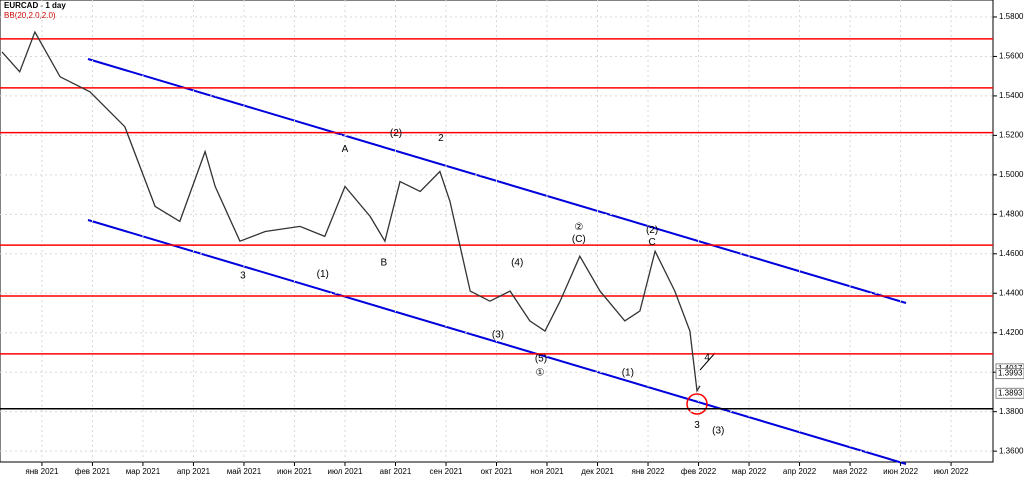 This screenshot has height=484, width=1024. What do you see at coordinates (345, 471) in the screenshot?
I see `x-tick-label: июл 2021` at bounding box center [345, 471].